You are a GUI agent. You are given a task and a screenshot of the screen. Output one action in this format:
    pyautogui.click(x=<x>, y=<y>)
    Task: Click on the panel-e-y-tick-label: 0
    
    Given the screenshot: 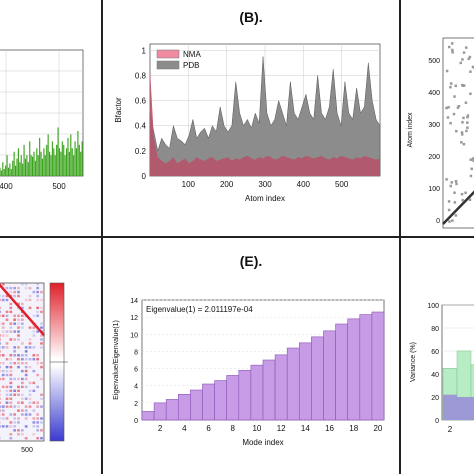 What is the action you would take?
    pyautogui.click(x=136, y=421)
    